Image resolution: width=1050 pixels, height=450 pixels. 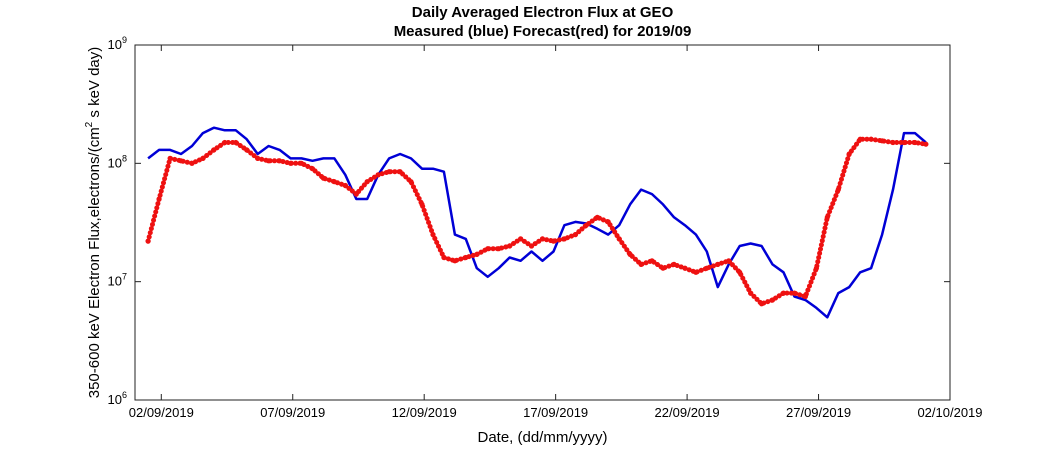 I want to click on y-tick-label: 10⁶, so click(x=117, y=398).